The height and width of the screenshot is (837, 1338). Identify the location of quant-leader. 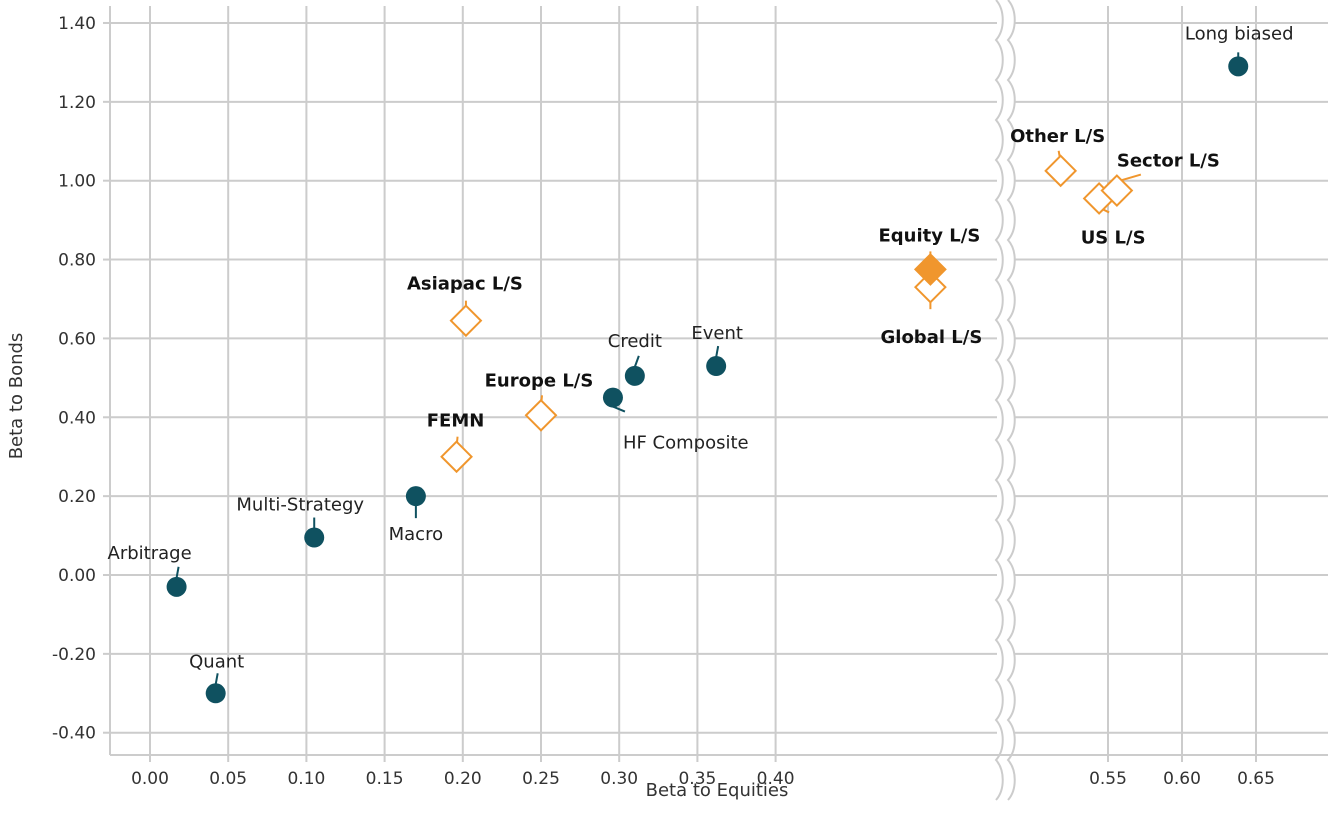
(216, 679).